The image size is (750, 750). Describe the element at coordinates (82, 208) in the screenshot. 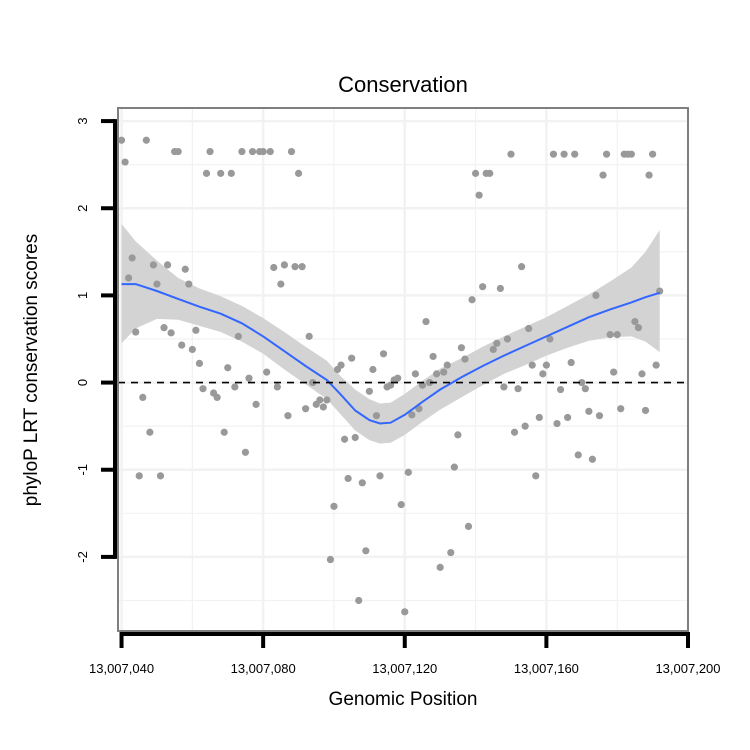

I see `y-tick-label: 2` at that location.